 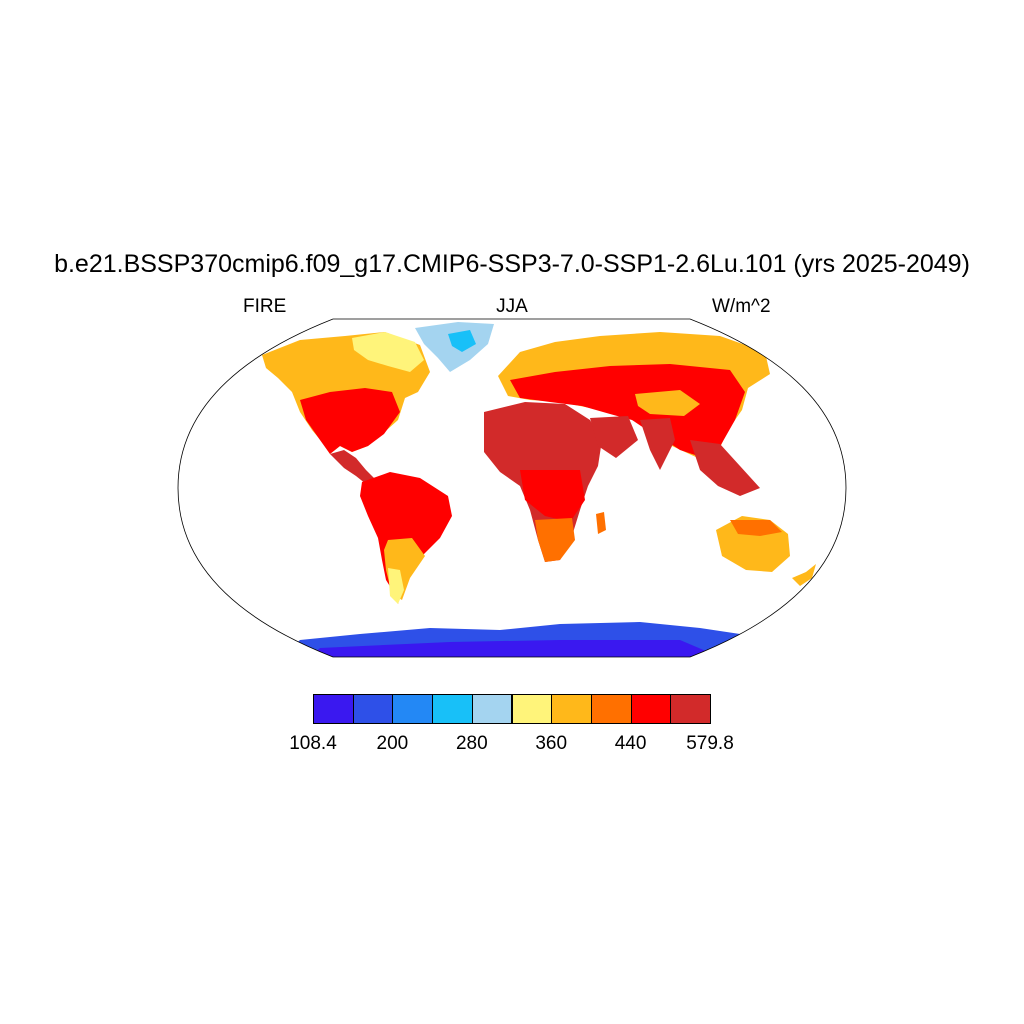 I want to click on madagascar, so click(x=601, y=523).